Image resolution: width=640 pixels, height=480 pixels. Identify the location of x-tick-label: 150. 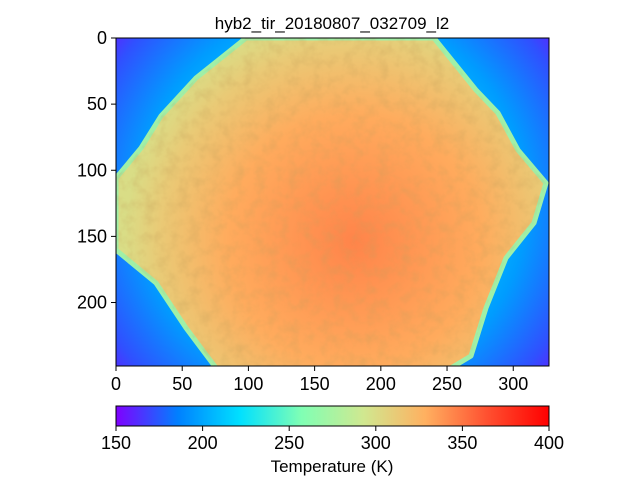
(315, 384).